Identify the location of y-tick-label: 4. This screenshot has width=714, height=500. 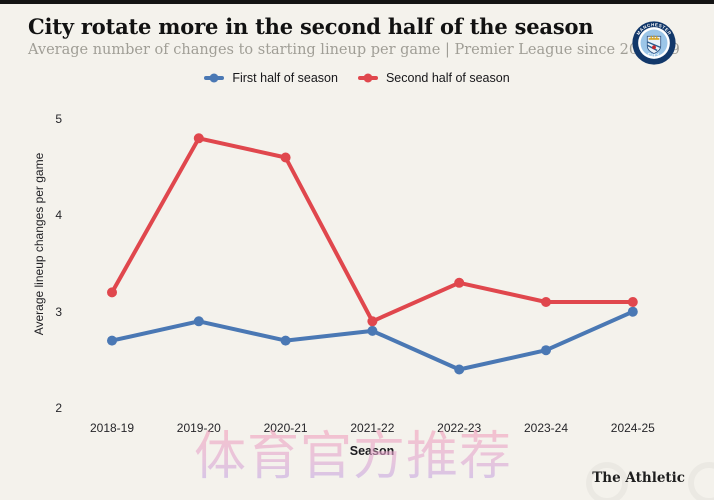
(58, 215).